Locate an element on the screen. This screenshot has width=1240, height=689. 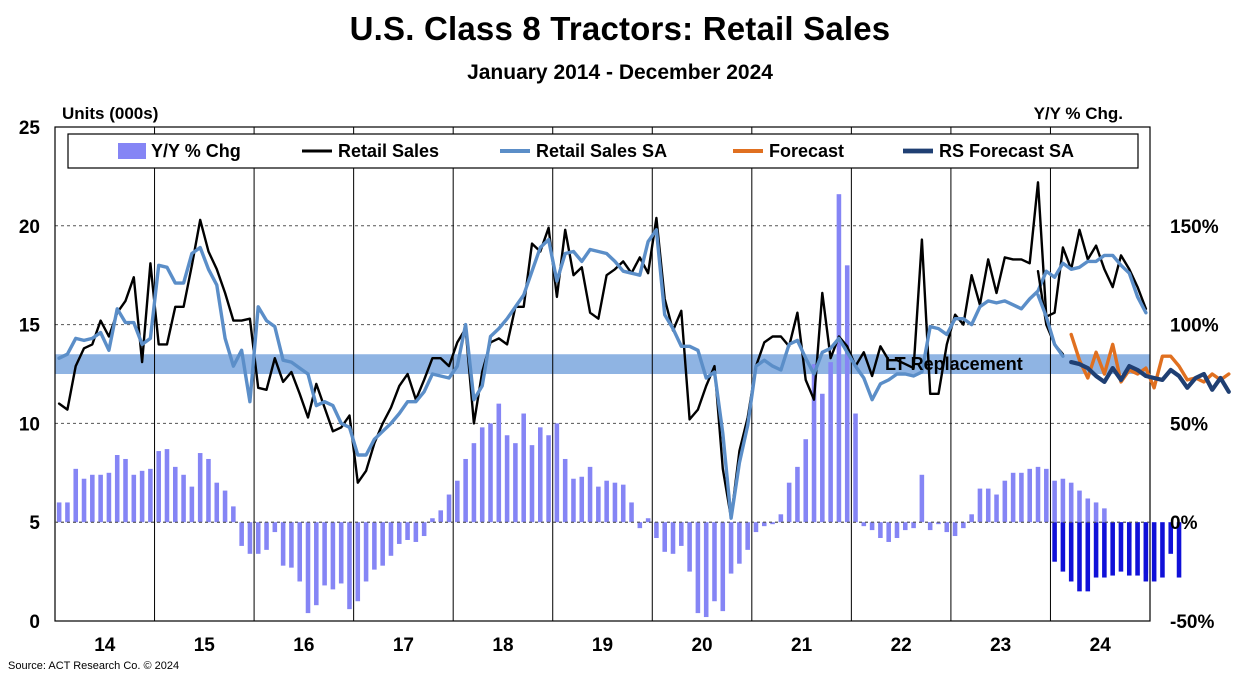
x-tick-label: 17 is located at coordinates (403, 645).